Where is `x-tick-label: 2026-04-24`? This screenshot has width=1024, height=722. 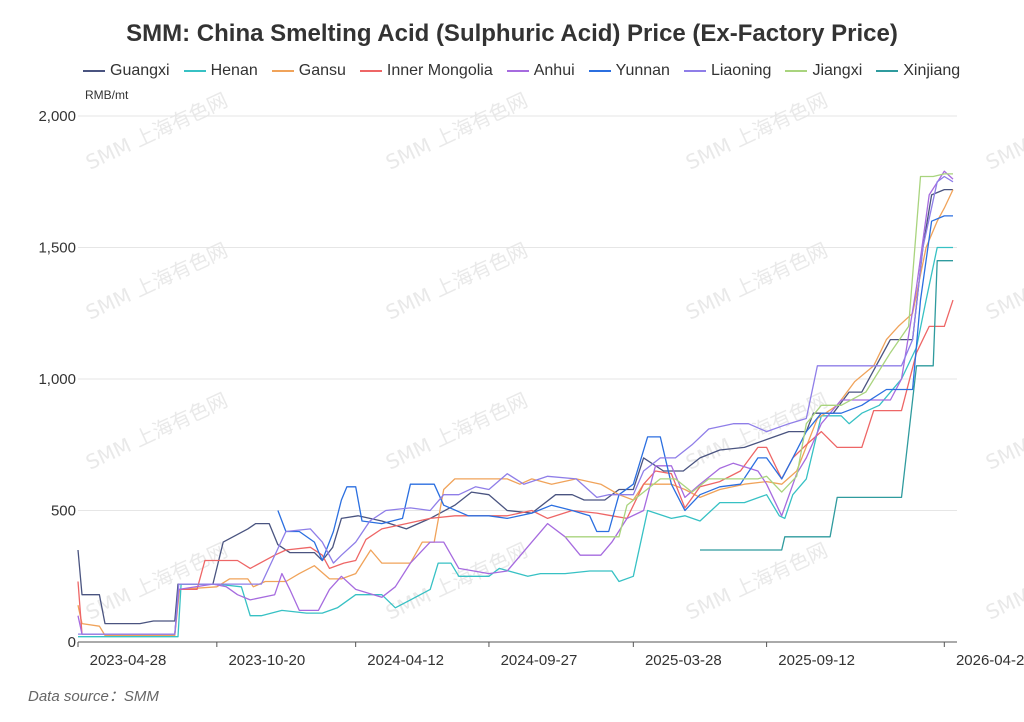 x-tick-label: 2026-04-24 is located at coordinates (990, 660).